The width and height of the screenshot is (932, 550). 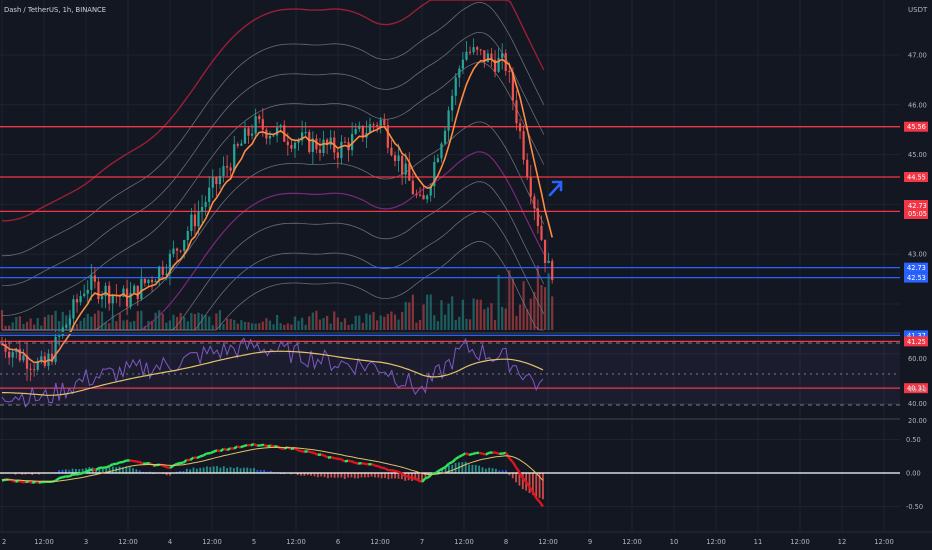 I want to click on macd-line, so click(x=272, y=475).